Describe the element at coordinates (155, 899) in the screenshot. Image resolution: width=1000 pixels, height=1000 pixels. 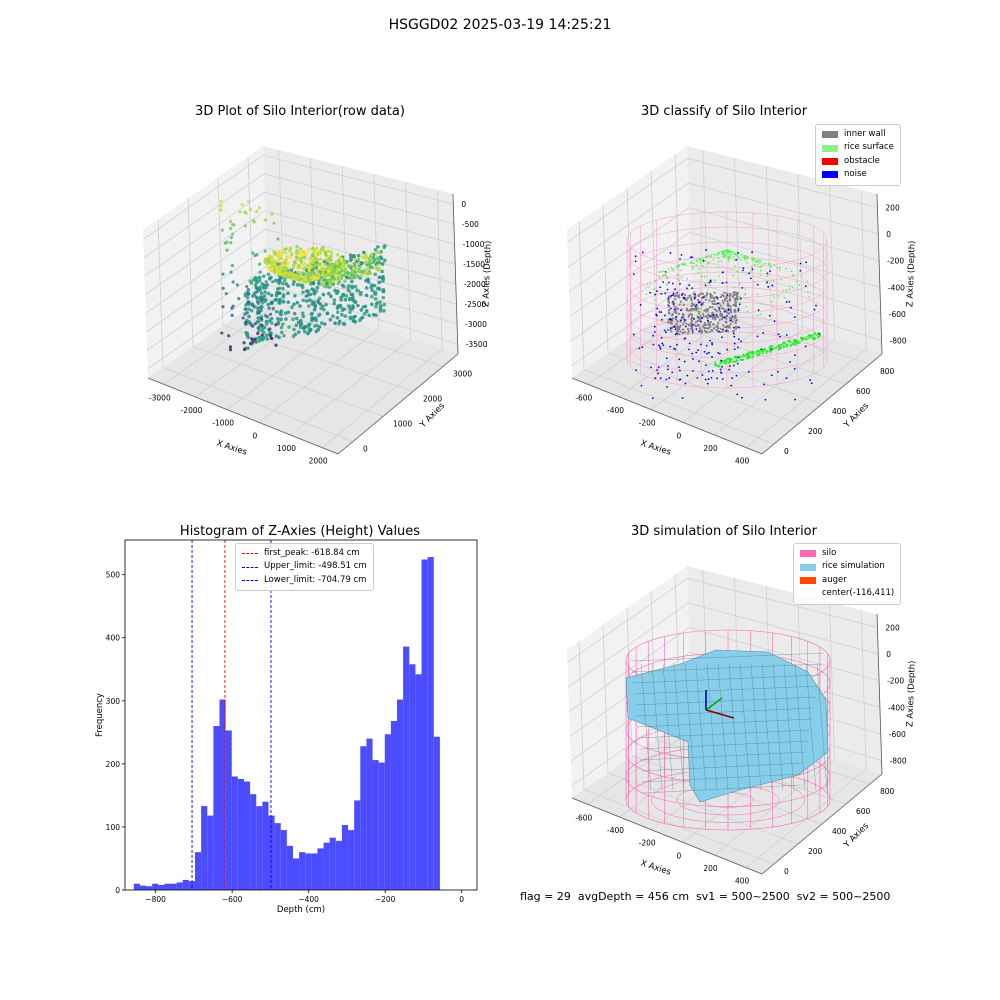
I see `histogram-xtick-label: −800` at that location.